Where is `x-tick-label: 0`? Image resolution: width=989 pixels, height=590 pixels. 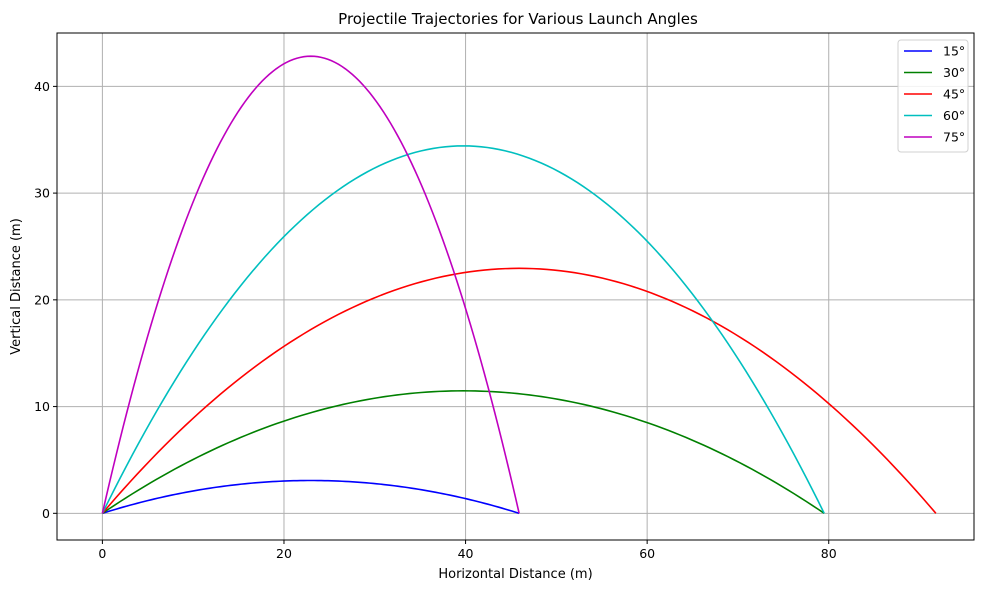 x-tick-label: 0 is located at coordinates (102, 553).